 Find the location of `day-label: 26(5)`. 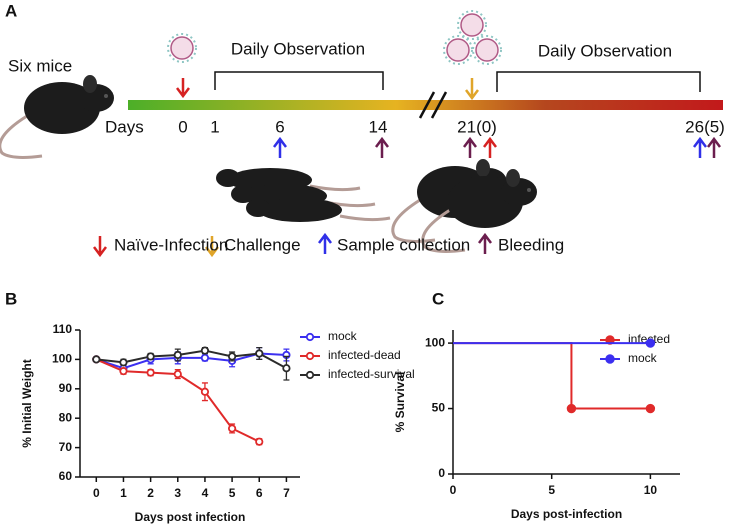

day-label: 26(5) is located at coordinates (705, 126).